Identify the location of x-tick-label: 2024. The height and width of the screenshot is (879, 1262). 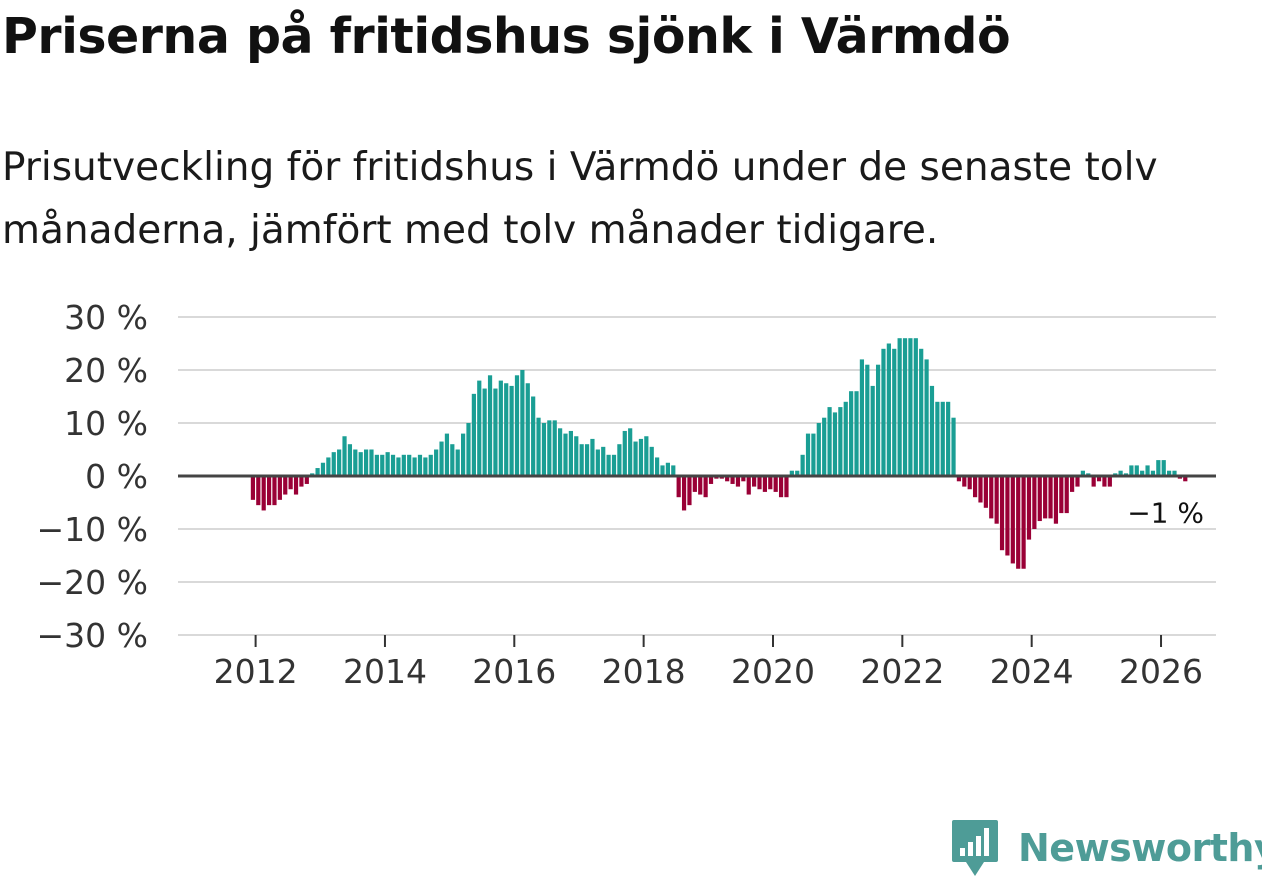
(1032, 671).